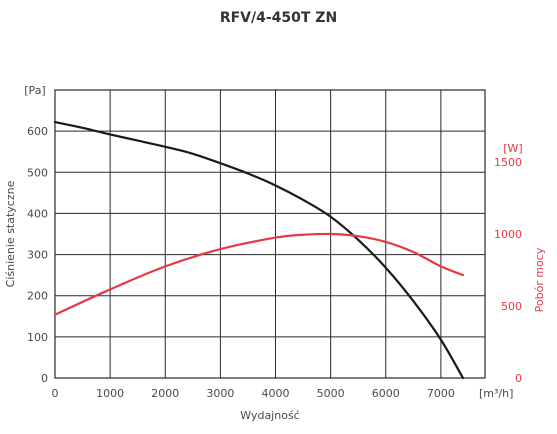  What do you see at coordinates (441, 393) in the screenshot?
I see `bottom-tick-label: 7000` at bounding box center [441, 393].